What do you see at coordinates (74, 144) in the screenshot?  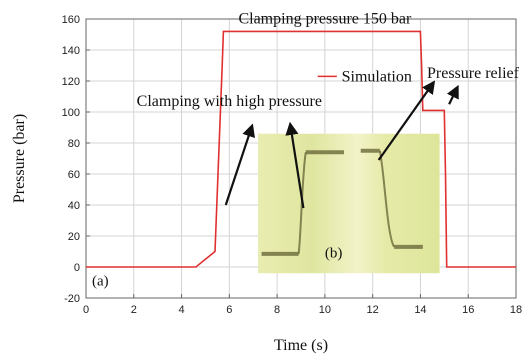 I see `y-tick-label: 80` at bounding box center [74, 144].